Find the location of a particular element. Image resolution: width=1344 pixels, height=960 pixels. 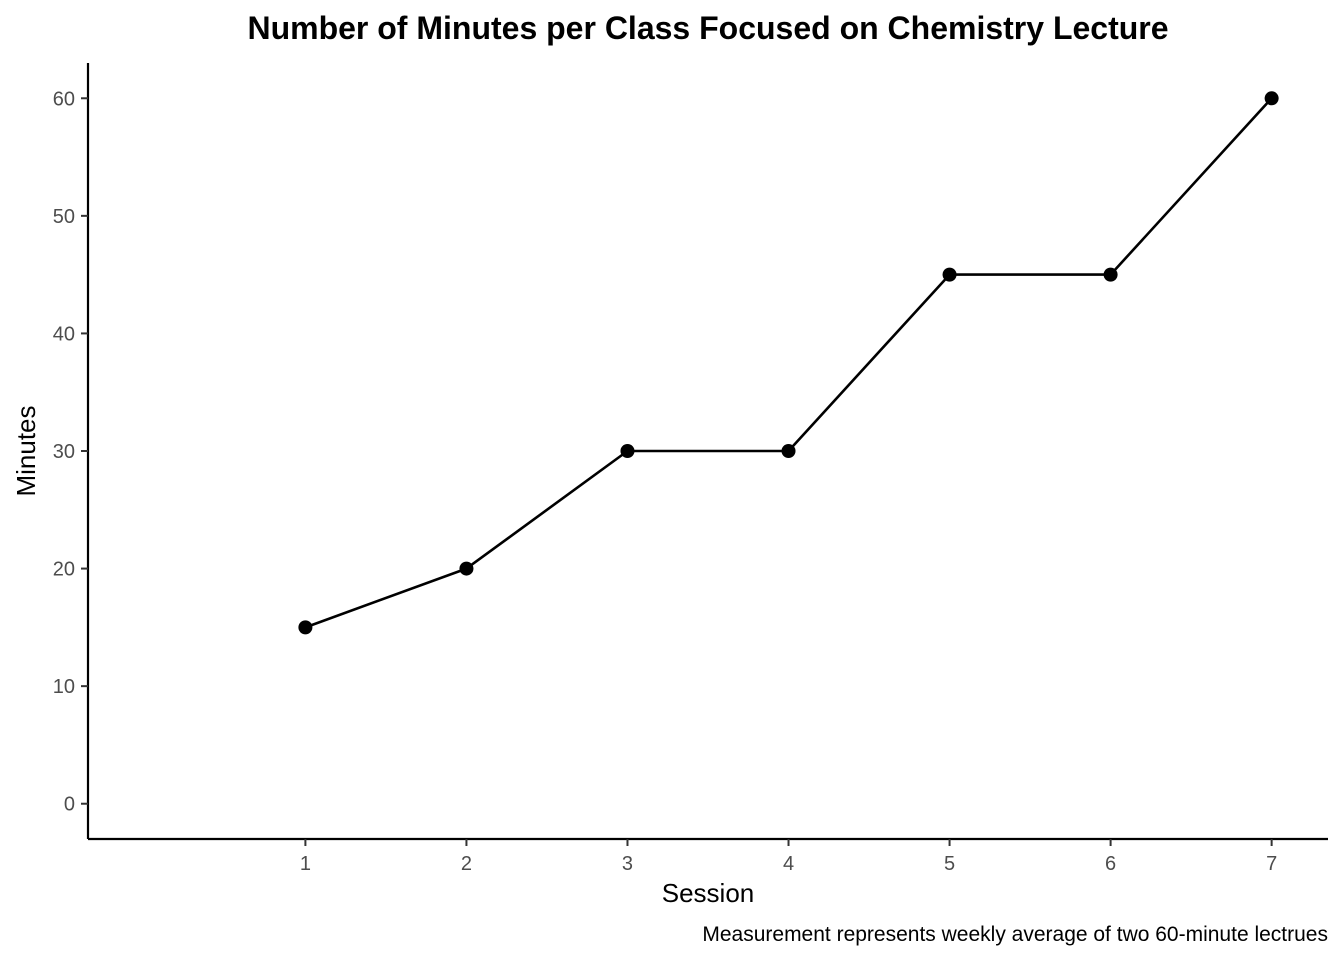

x-tick-label: 6 is located at coordinates (1110, 864).